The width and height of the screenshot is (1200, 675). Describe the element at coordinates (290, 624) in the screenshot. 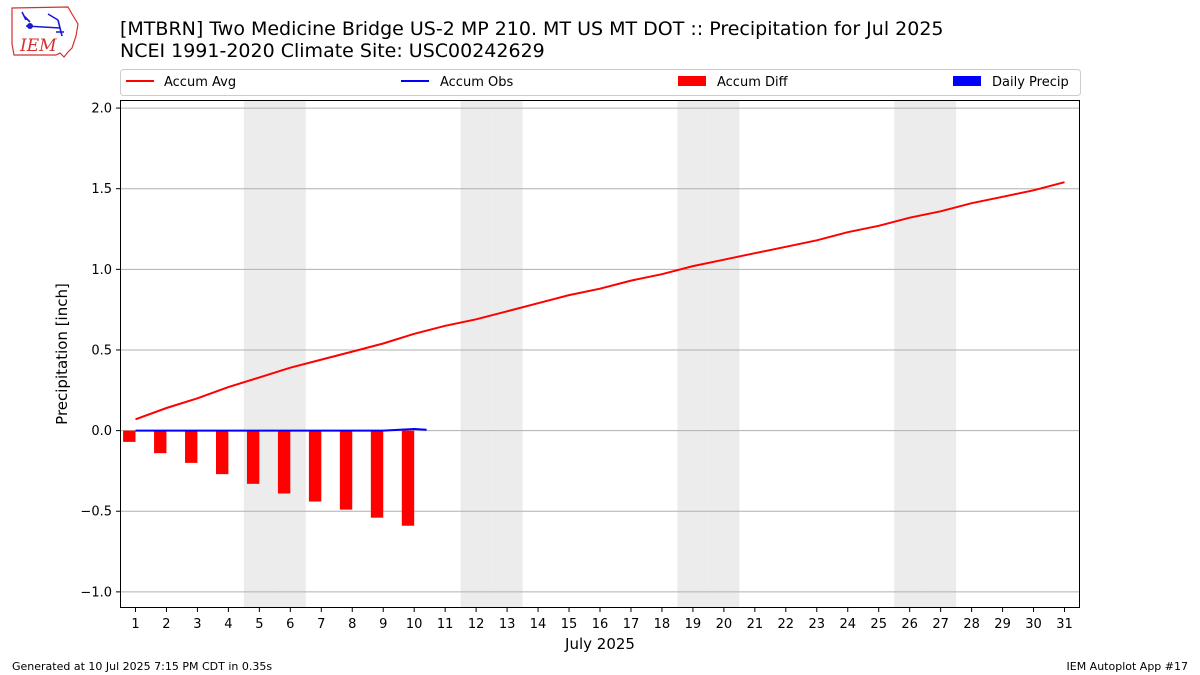

I see `x-tick-label: 6` at that location.